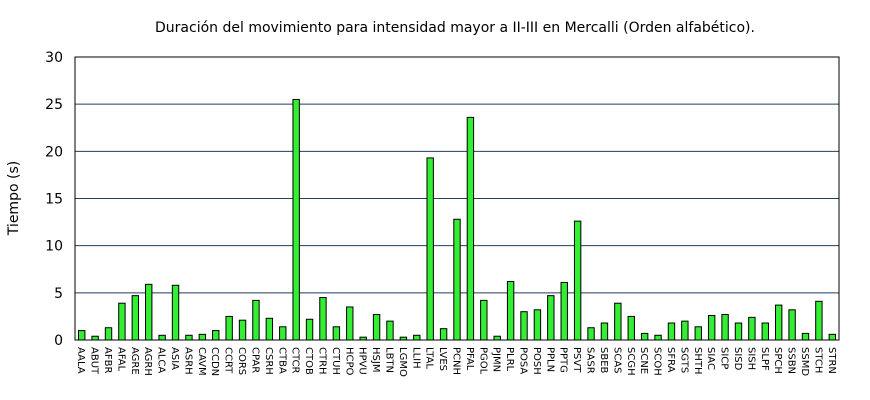 The width and height of the screenshot is (870, 400). I want to click on x-tick-label: STRN, so click(831, 360).